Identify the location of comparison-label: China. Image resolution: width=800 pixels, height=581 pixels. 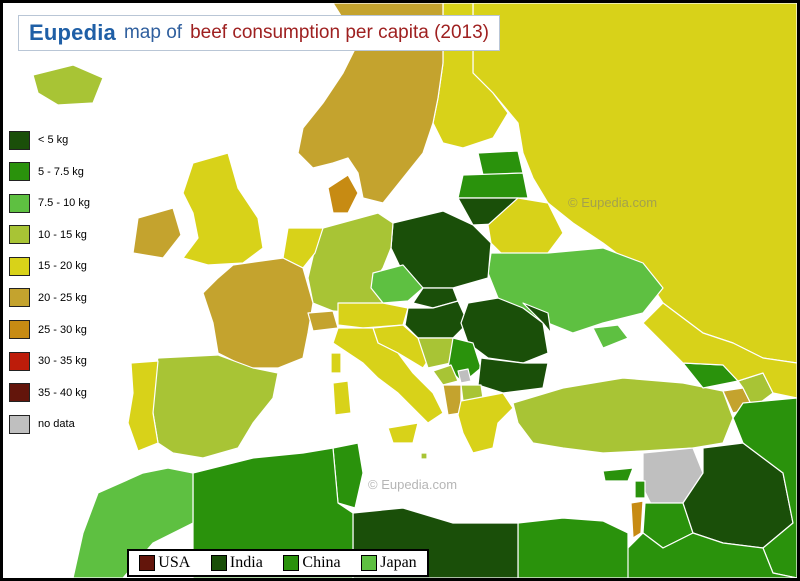
(321, 562).